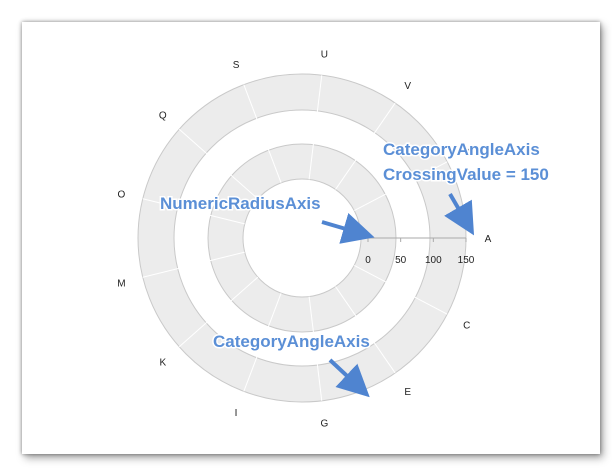 The height and width of the screenshot is (476, 612). Describe the element at coordinates (466, 174) in the screenshot. I see `annotation-crossing-line2: CrossingValue = 150` at that location.